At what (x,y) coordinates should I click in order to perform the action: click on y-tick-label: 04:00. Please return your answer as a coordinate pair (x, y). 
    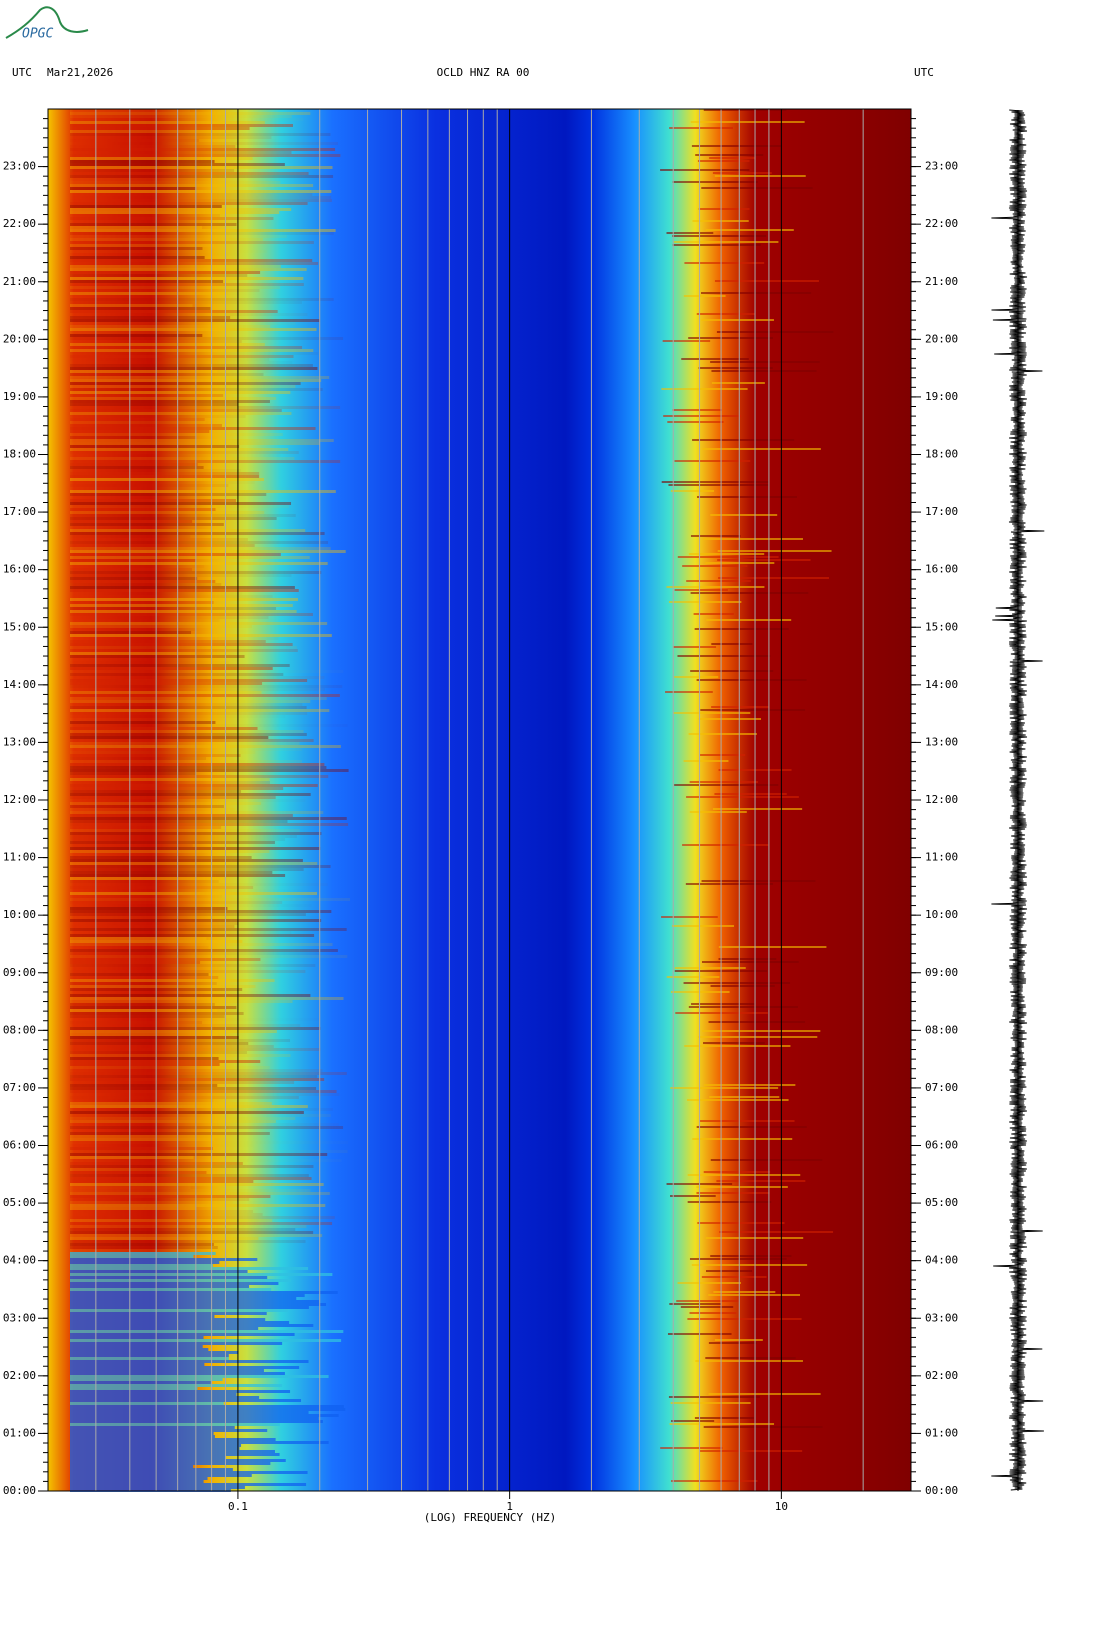
    Looking at the image, I should click on (941, 1260).